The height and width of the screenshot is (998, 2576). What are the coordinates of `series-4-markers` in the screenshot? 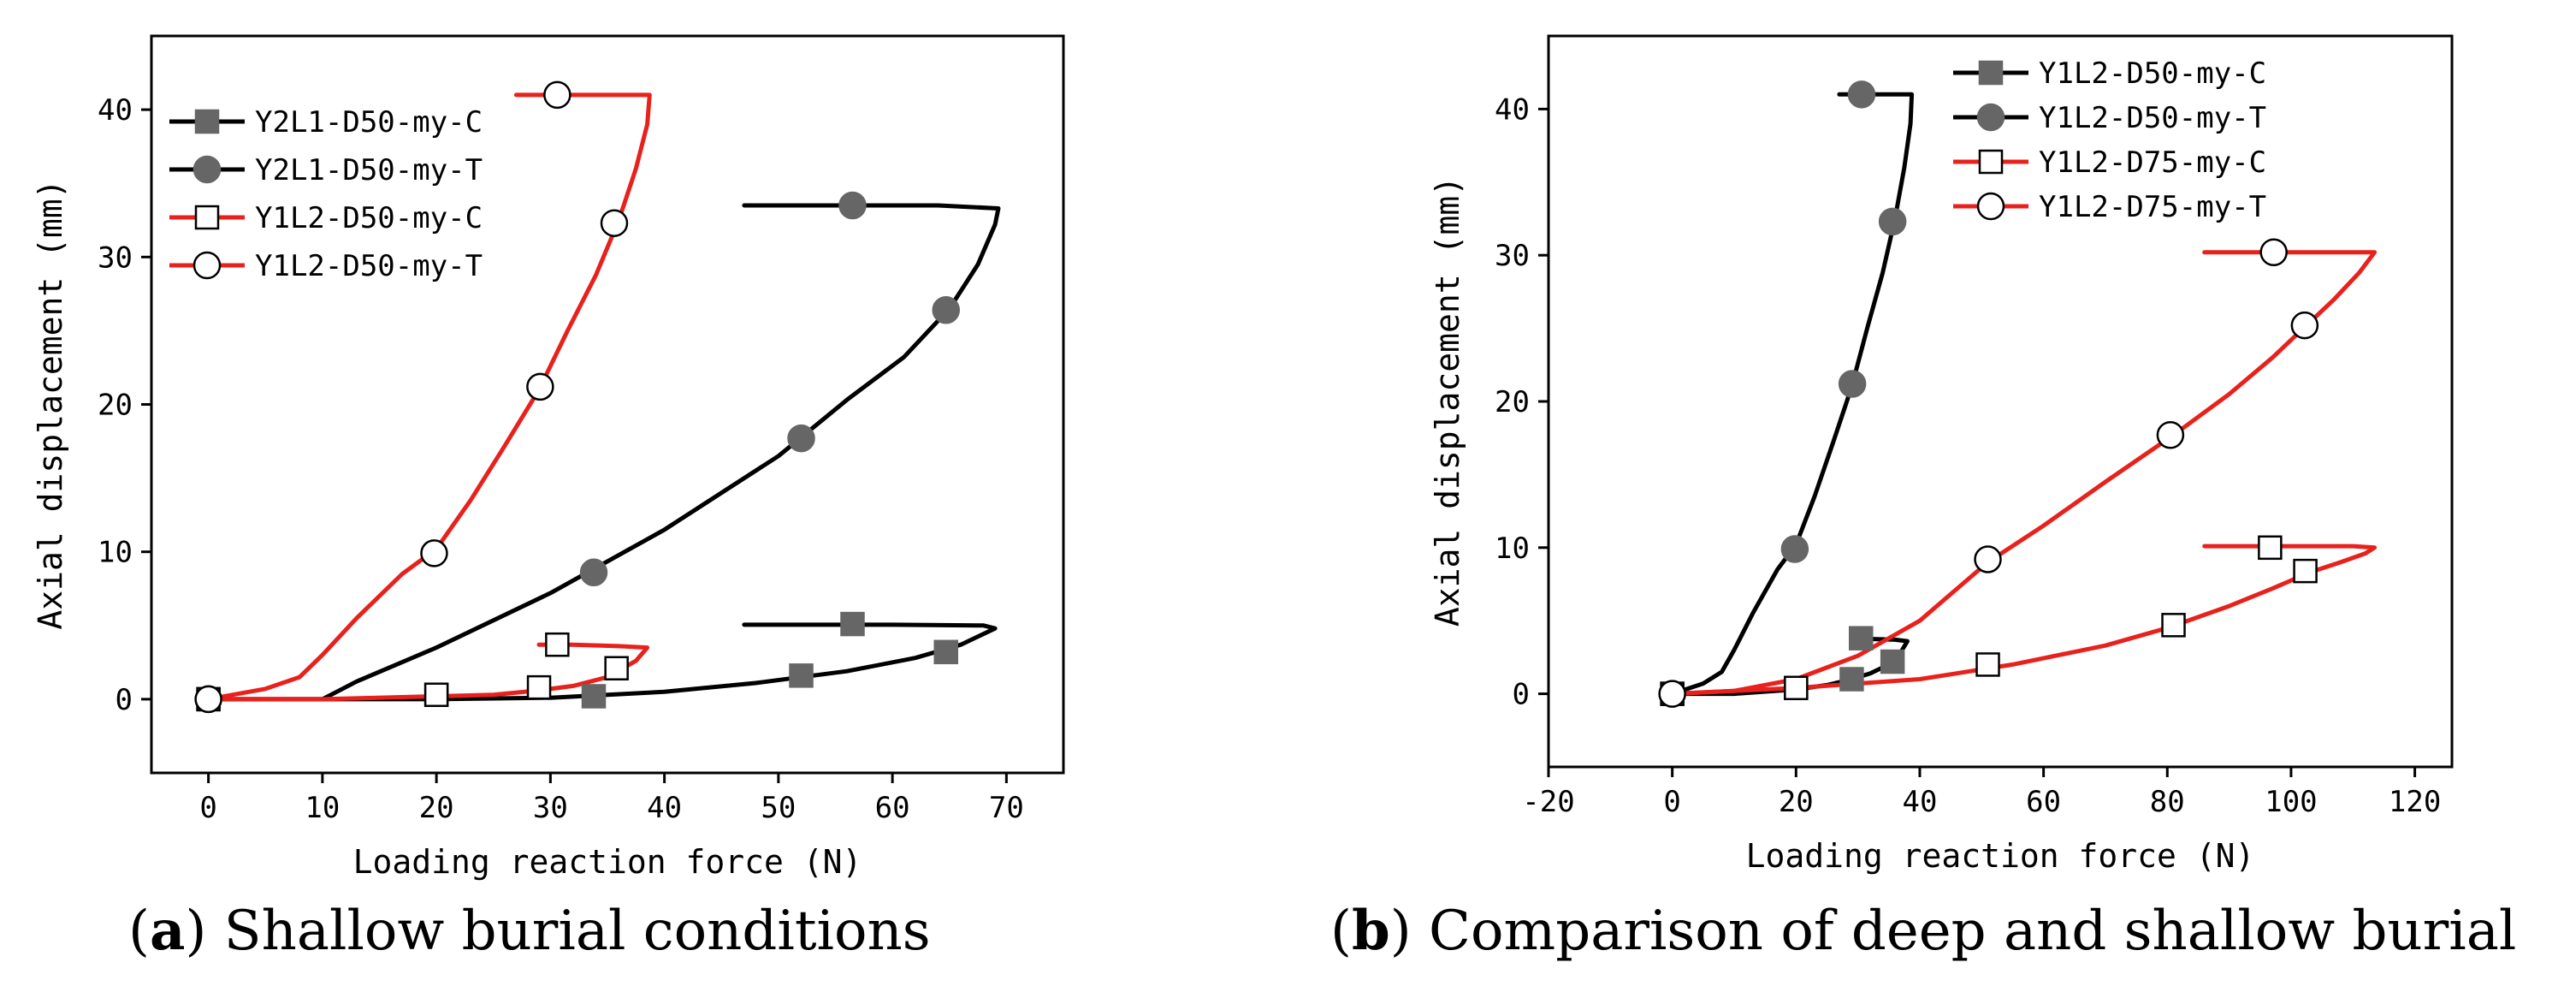 It's located at (411, 397).